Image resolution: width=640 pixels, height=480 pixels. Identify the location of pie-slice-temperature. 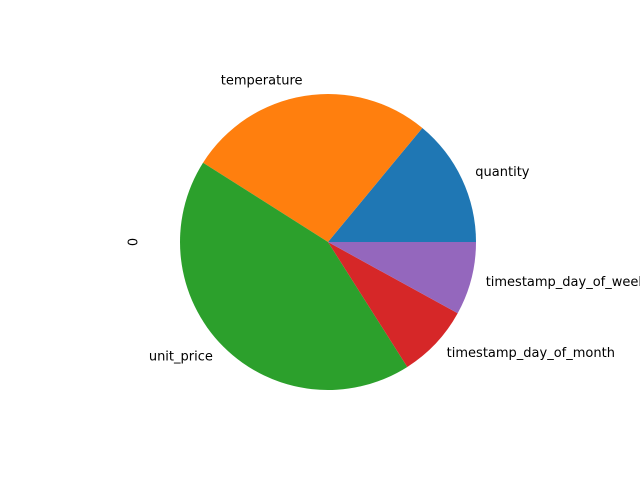
(313, 167).